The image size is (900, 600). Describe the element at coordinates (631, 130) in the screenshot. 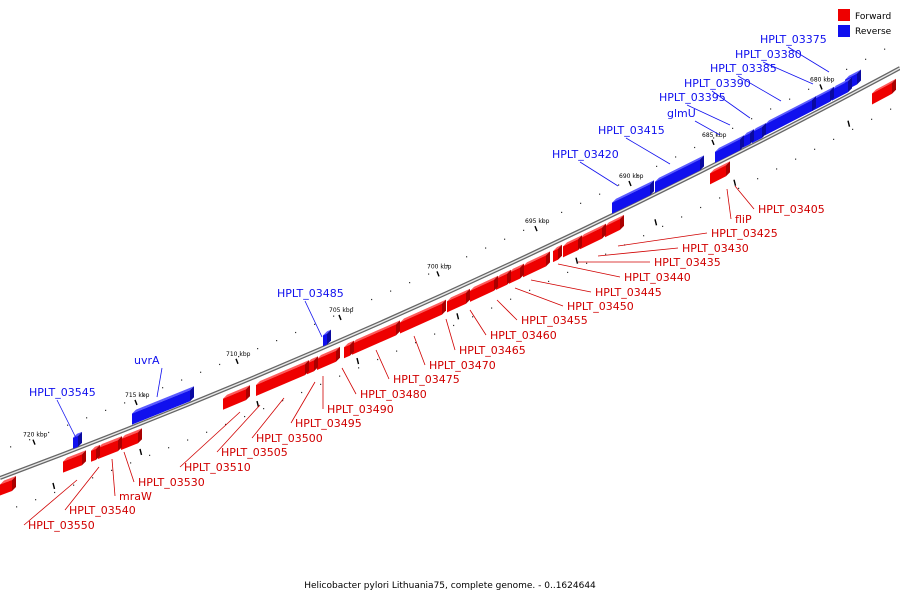

I see `gene-label: HPLT_03415` at that location.